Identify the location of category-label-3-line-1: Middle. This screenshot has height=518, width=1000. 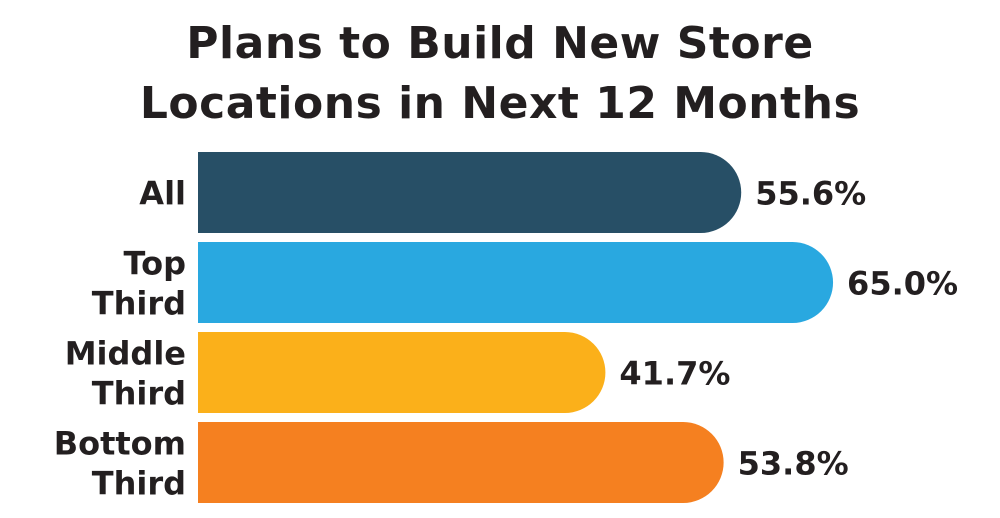
(125, 354).